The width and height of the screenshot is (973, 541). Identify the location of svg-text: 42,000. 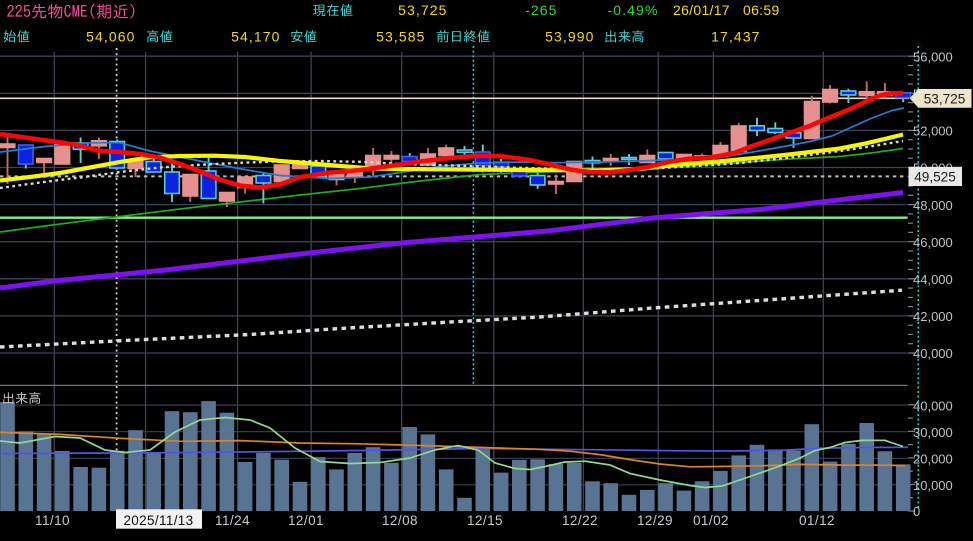
(933, 316).